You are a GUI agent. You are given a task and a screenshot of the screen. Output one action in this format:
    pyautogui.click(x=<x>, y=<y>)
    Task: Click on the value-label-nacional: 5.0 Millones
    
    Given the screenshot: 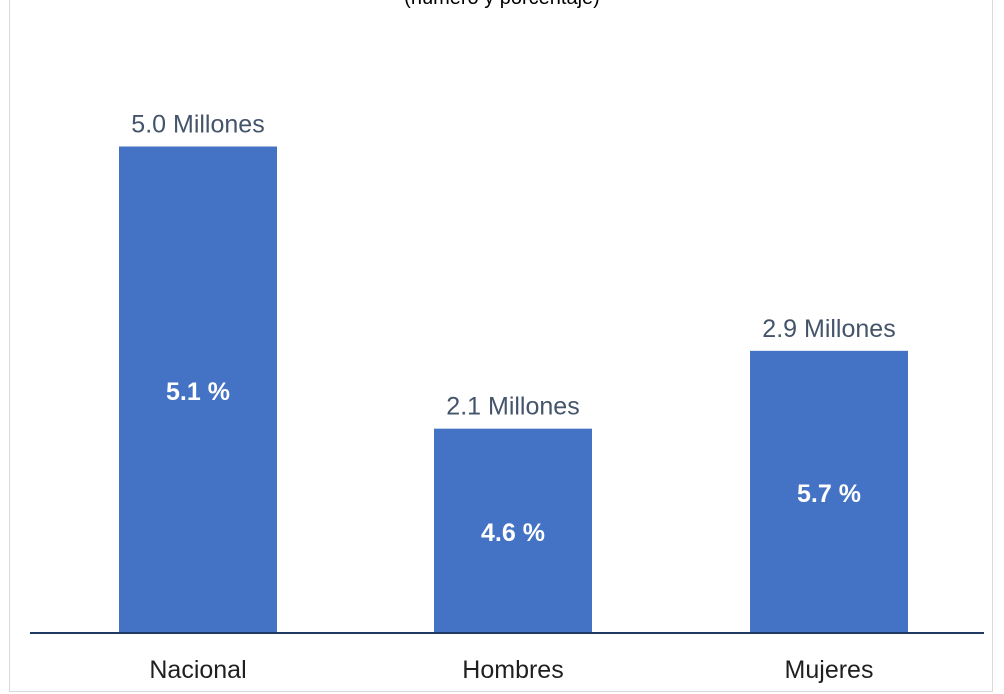 What is the action you would take?
    pyautogui.click(x=197, y=125)
    